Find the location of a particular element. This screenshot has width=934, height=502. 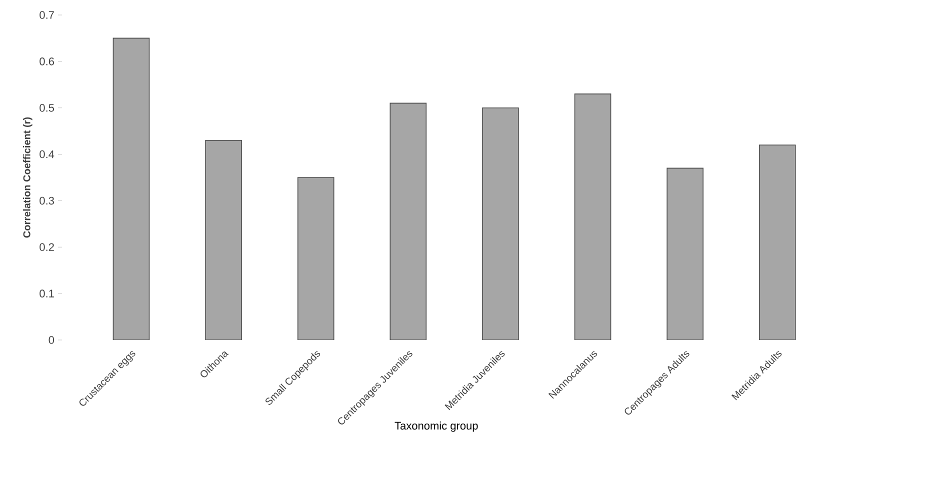

y-tick-label: 0.1 is located at coordinates (47, 294).